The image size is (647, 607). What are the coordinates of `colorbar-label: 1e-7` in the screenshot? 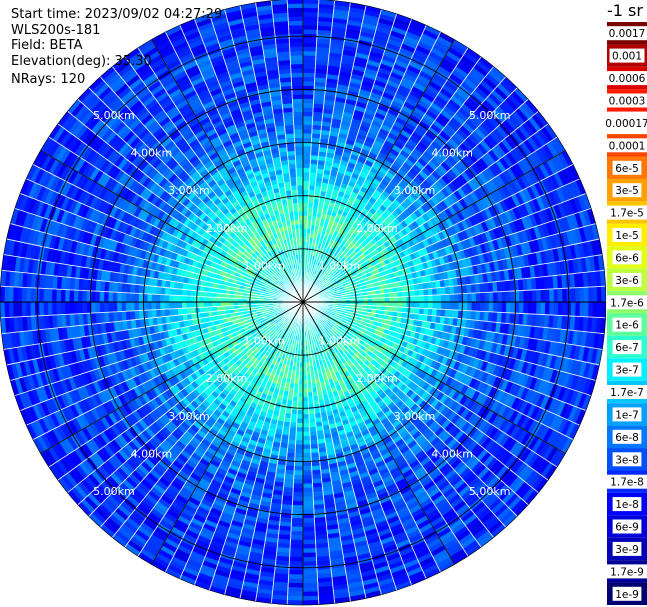 It's located at (627, 415).